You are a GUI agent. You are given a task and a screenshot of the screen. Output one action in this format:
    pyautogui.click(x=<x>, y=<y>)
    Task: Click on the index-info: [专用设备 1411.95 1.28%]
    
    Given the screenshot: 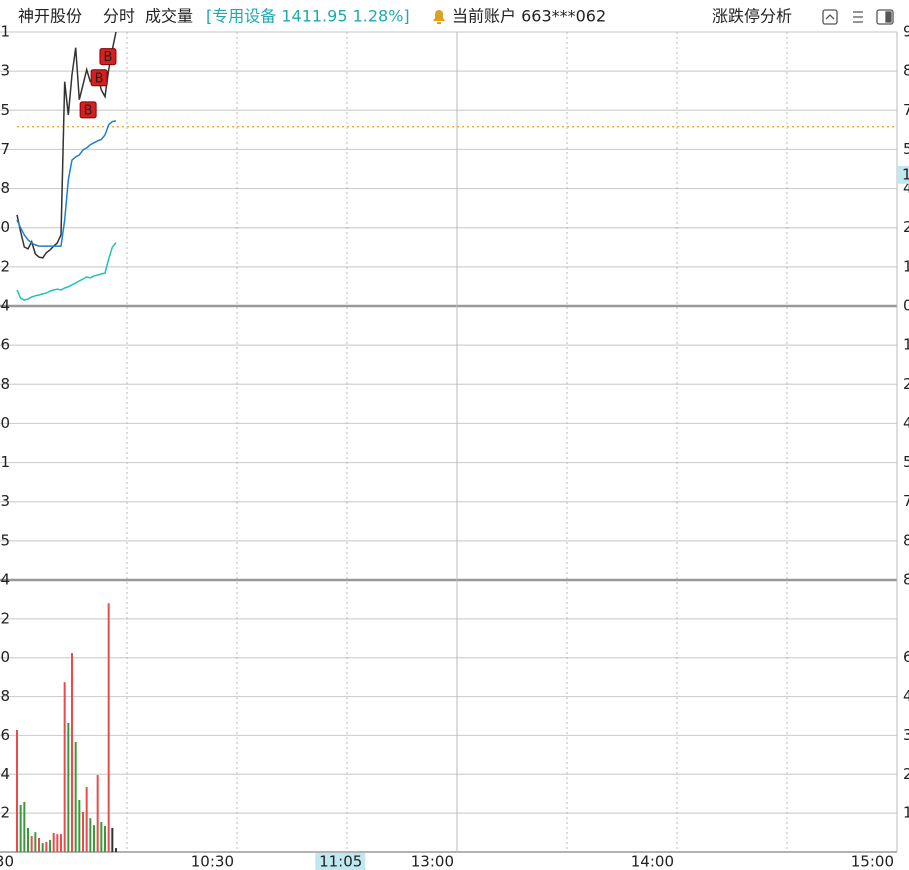 What is the action you would take?
    pyautogui.click(x=308, y=16)
    